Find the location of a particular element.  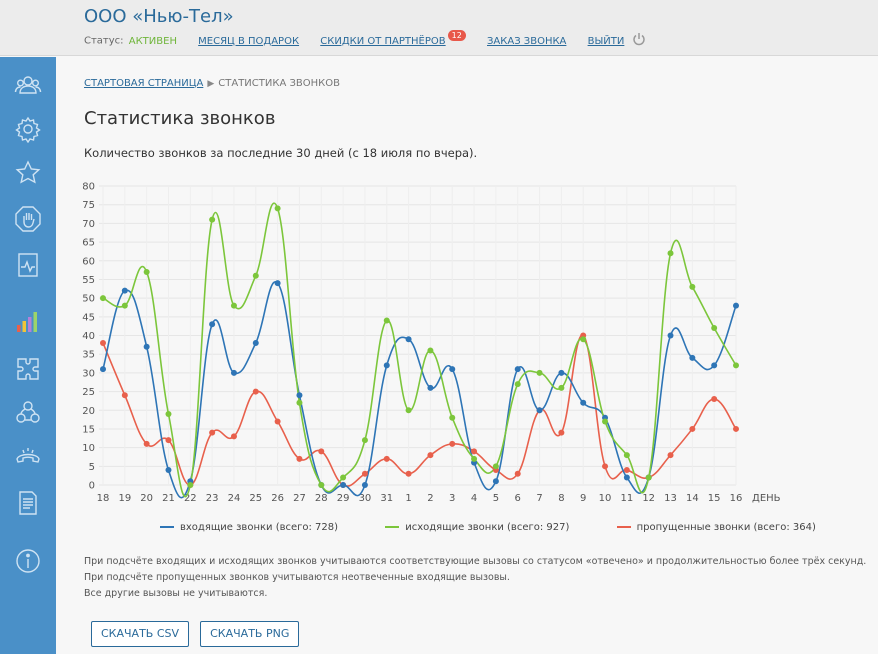

legend-item-missed: пропущенные звонки (всего: 364) is located at coordinates (716, 527).